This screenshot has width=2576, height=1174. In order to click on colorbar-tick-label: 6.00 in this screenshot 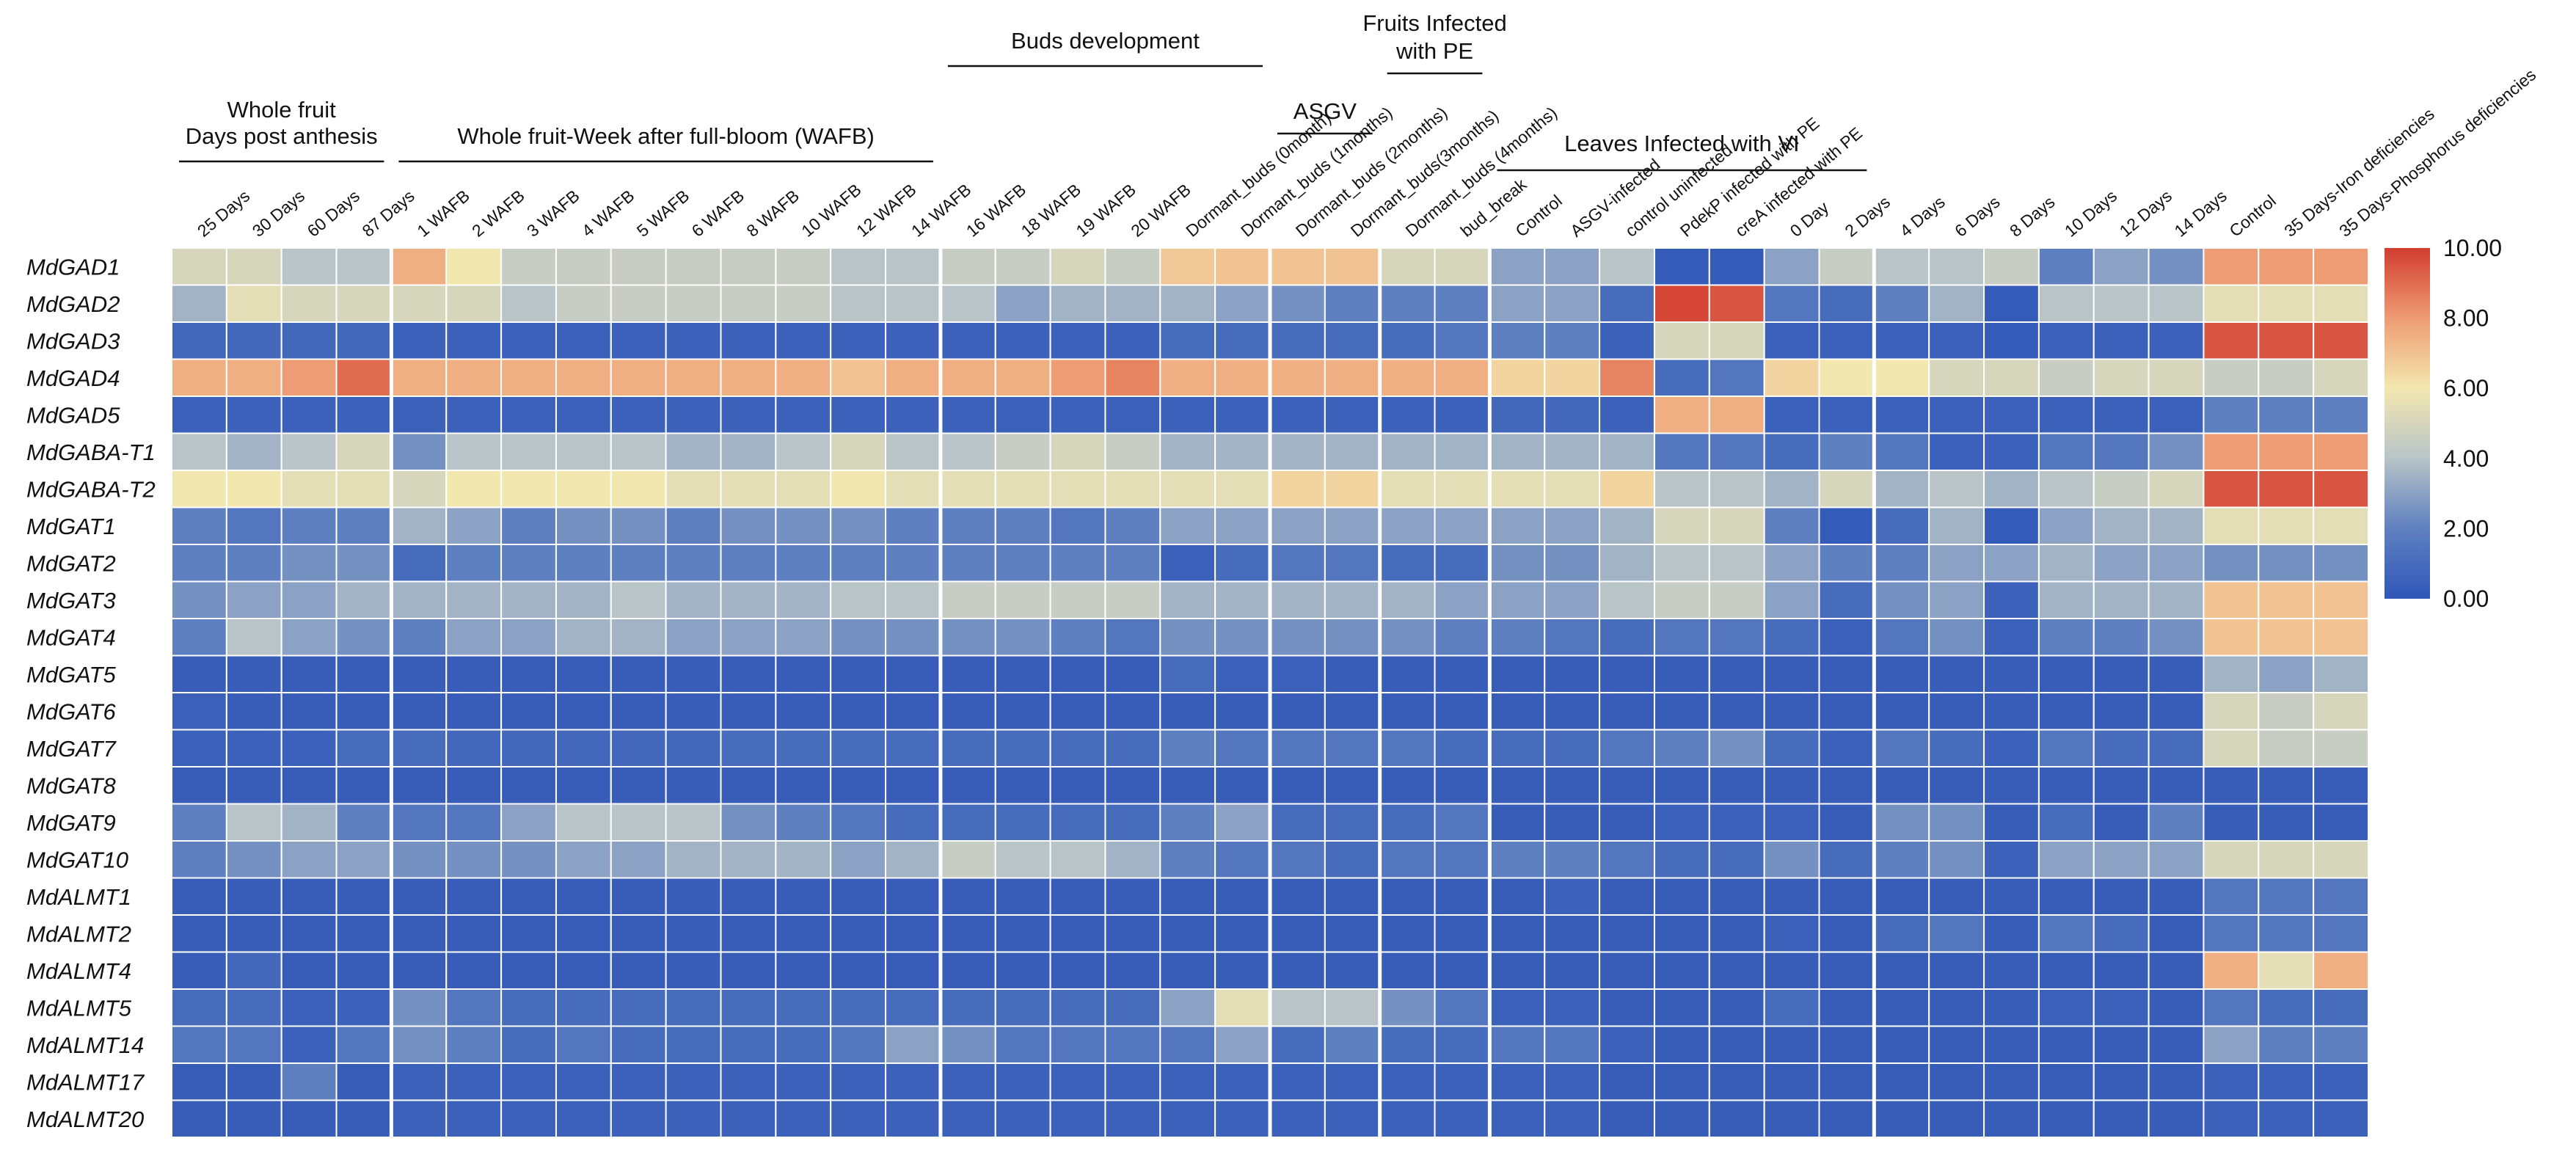, I will do `click(2466, 388)`.